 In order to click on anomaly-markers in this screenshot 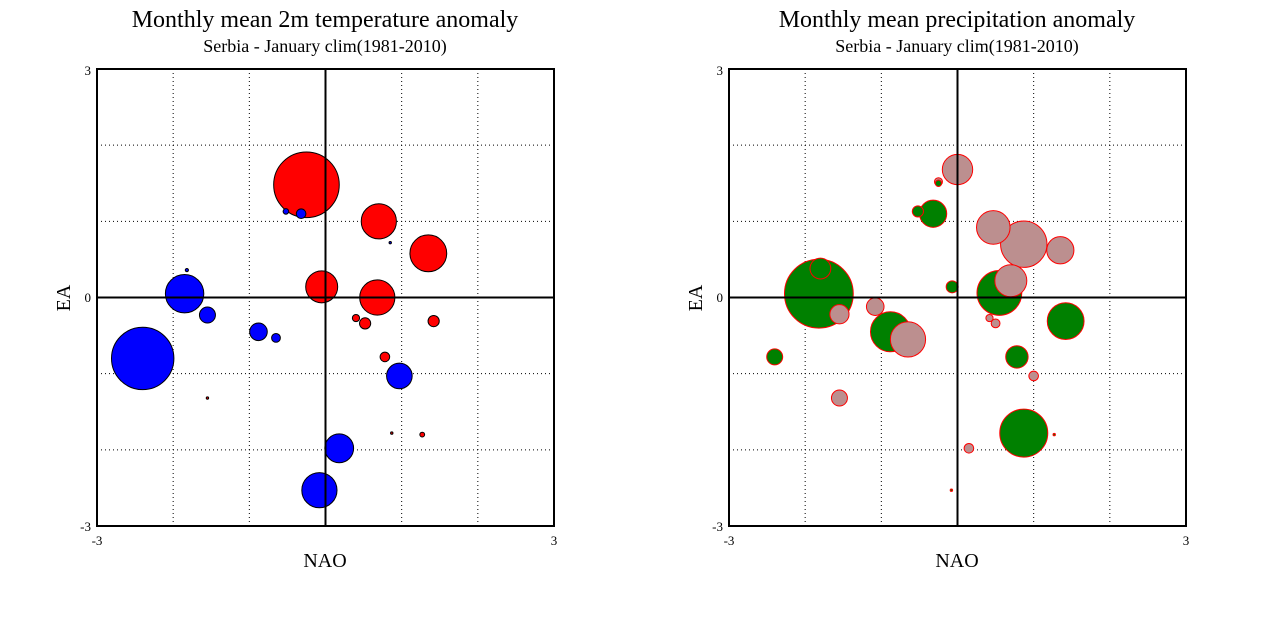, I will do `click(925, 322)`.